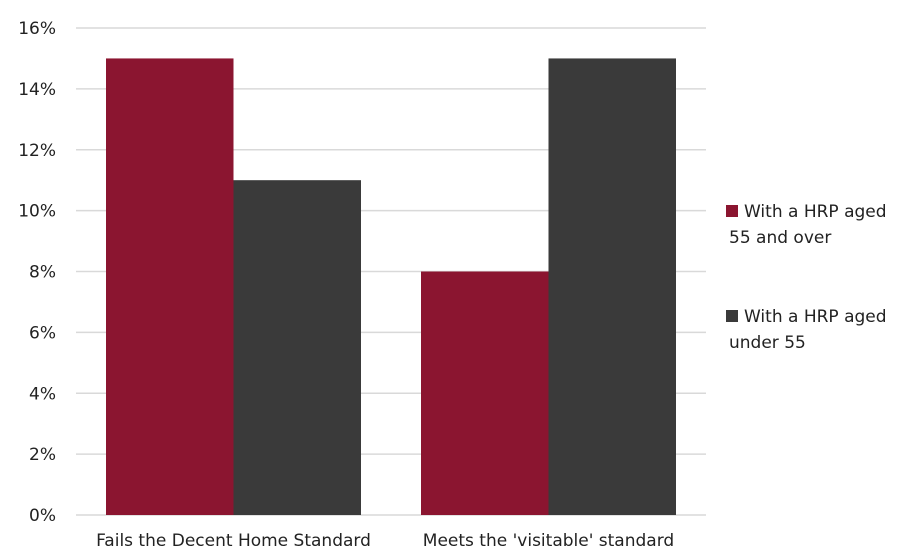 This screenshot has height=551, width=907. Describe the element at coordinates (780, 238) in the screenshot. I see `legend-label-1: 55 and over` at that location.